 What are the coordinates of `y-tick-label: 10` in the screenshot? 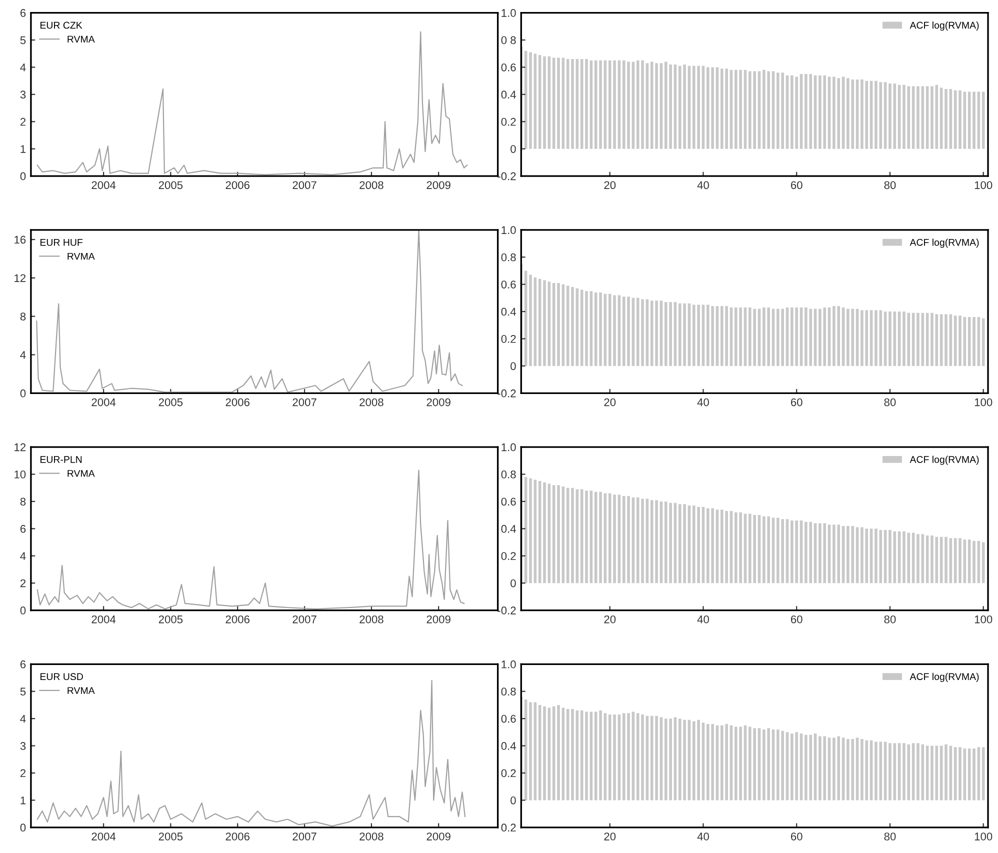 It's located at (20, 474).